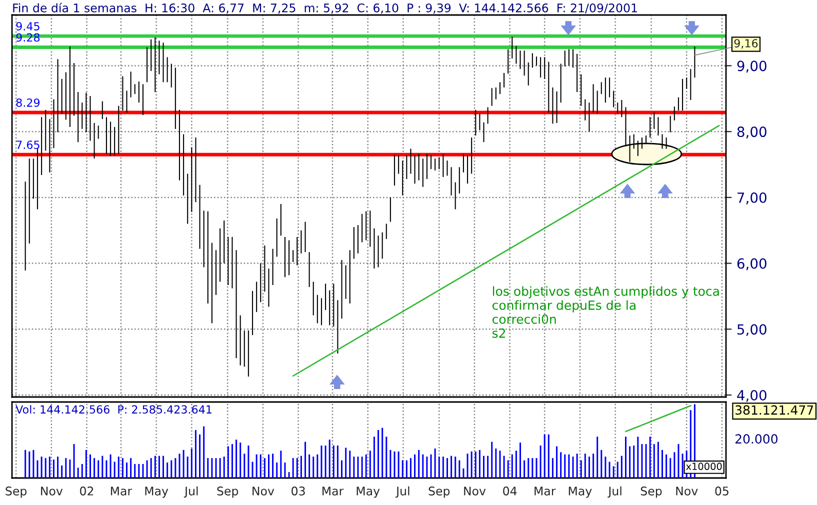 The width and height of the screenshot is (817, 505). I want to click on y-tick-label: 6,00, so click(751, 264).